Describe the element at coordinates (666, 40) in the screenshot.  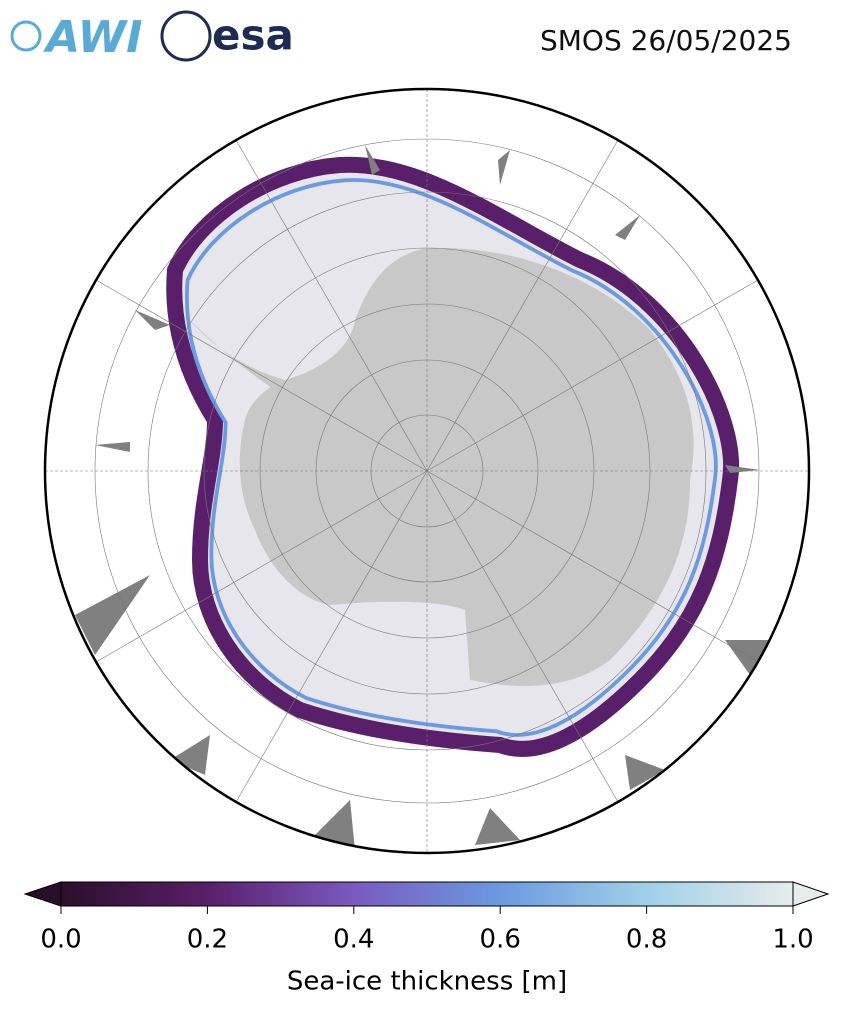
I see `title: SMOS 26/05/2025` at that location.